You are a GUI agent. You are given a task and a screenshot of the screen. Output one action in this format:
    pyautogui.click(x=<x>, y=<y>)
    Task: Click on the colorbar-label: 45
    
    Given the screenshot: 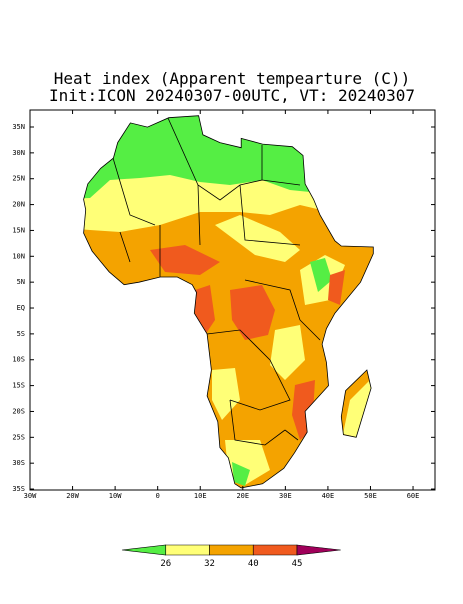 What is the action you would take?
    pyautogui.click(x=297, y=564)
    